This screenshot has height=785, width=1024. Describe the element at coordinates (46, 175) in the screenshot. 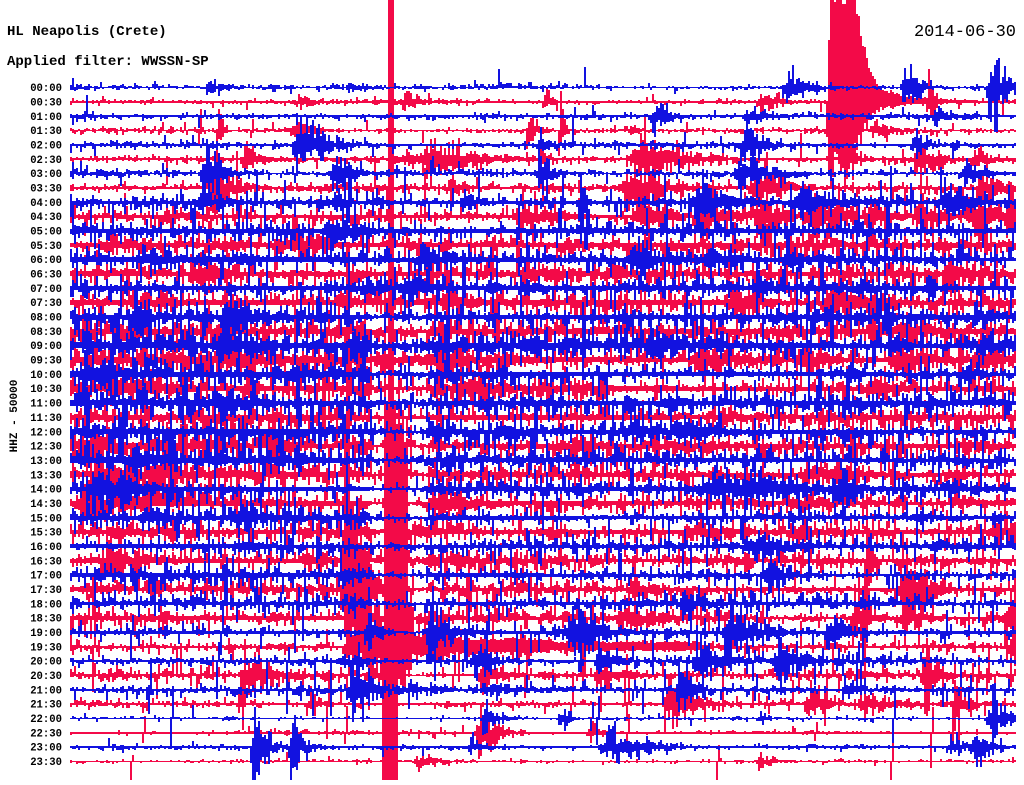

I see `svg-text: 03:00` at that location.